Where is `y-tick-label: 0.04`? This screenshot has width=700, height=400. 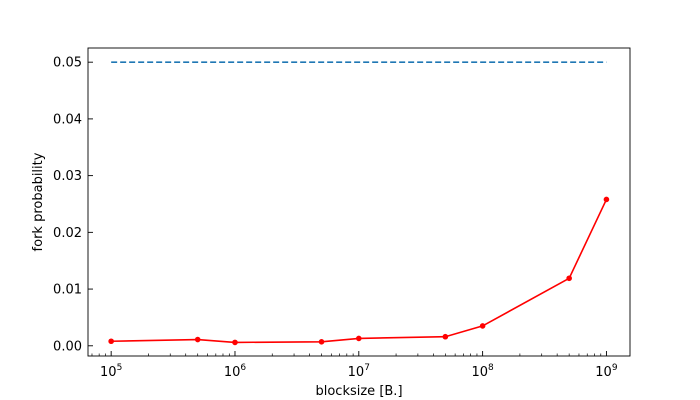 y-tick-label: 0.04 is located at coordinates (67, 119).